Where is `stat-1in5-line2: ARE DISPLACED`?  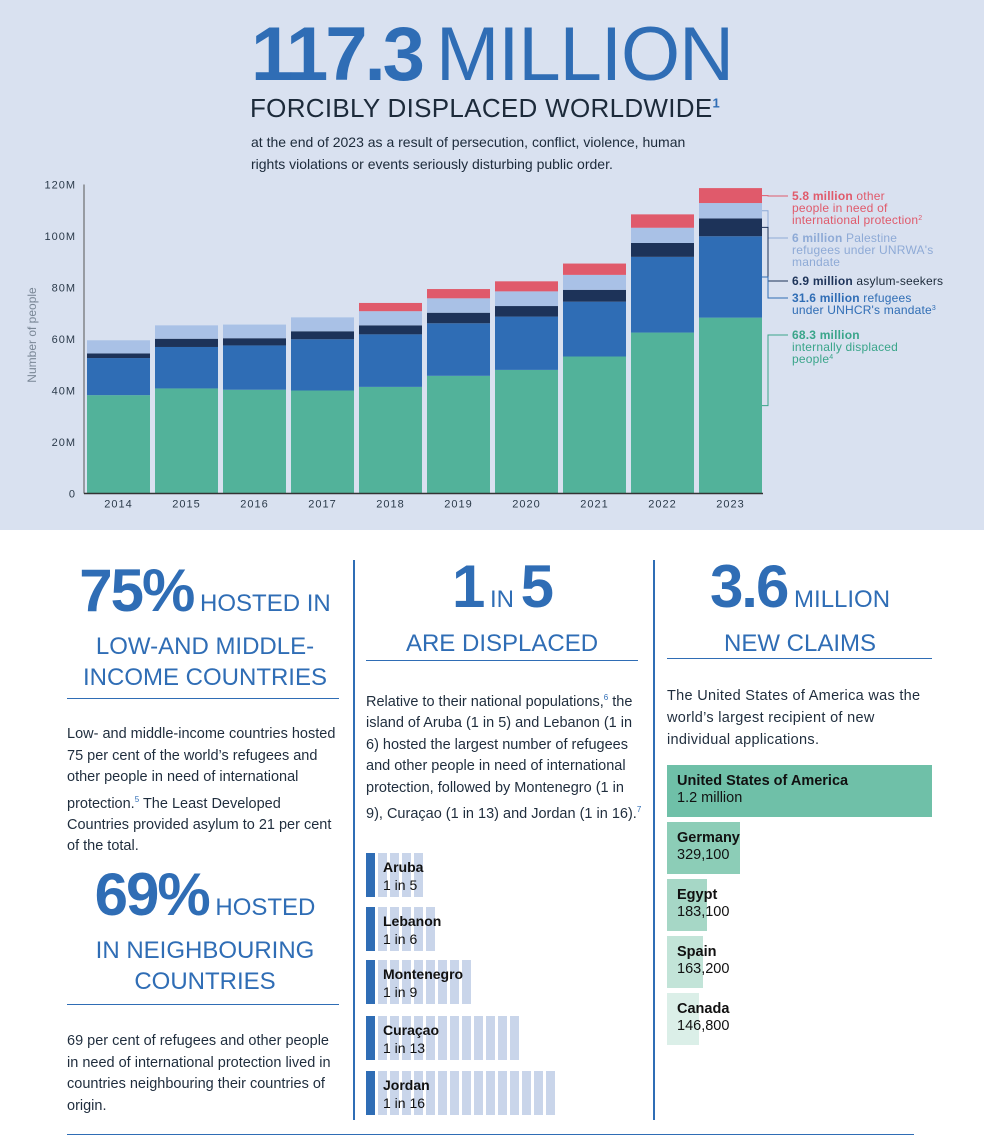
stat-1in5-line2: ARE DISPLACED is located at coordinates (502, 643).